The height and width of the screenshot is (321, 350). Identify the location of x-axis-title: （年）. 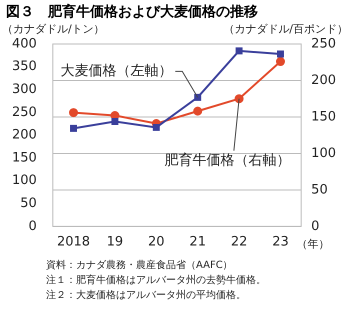
(313, 243).